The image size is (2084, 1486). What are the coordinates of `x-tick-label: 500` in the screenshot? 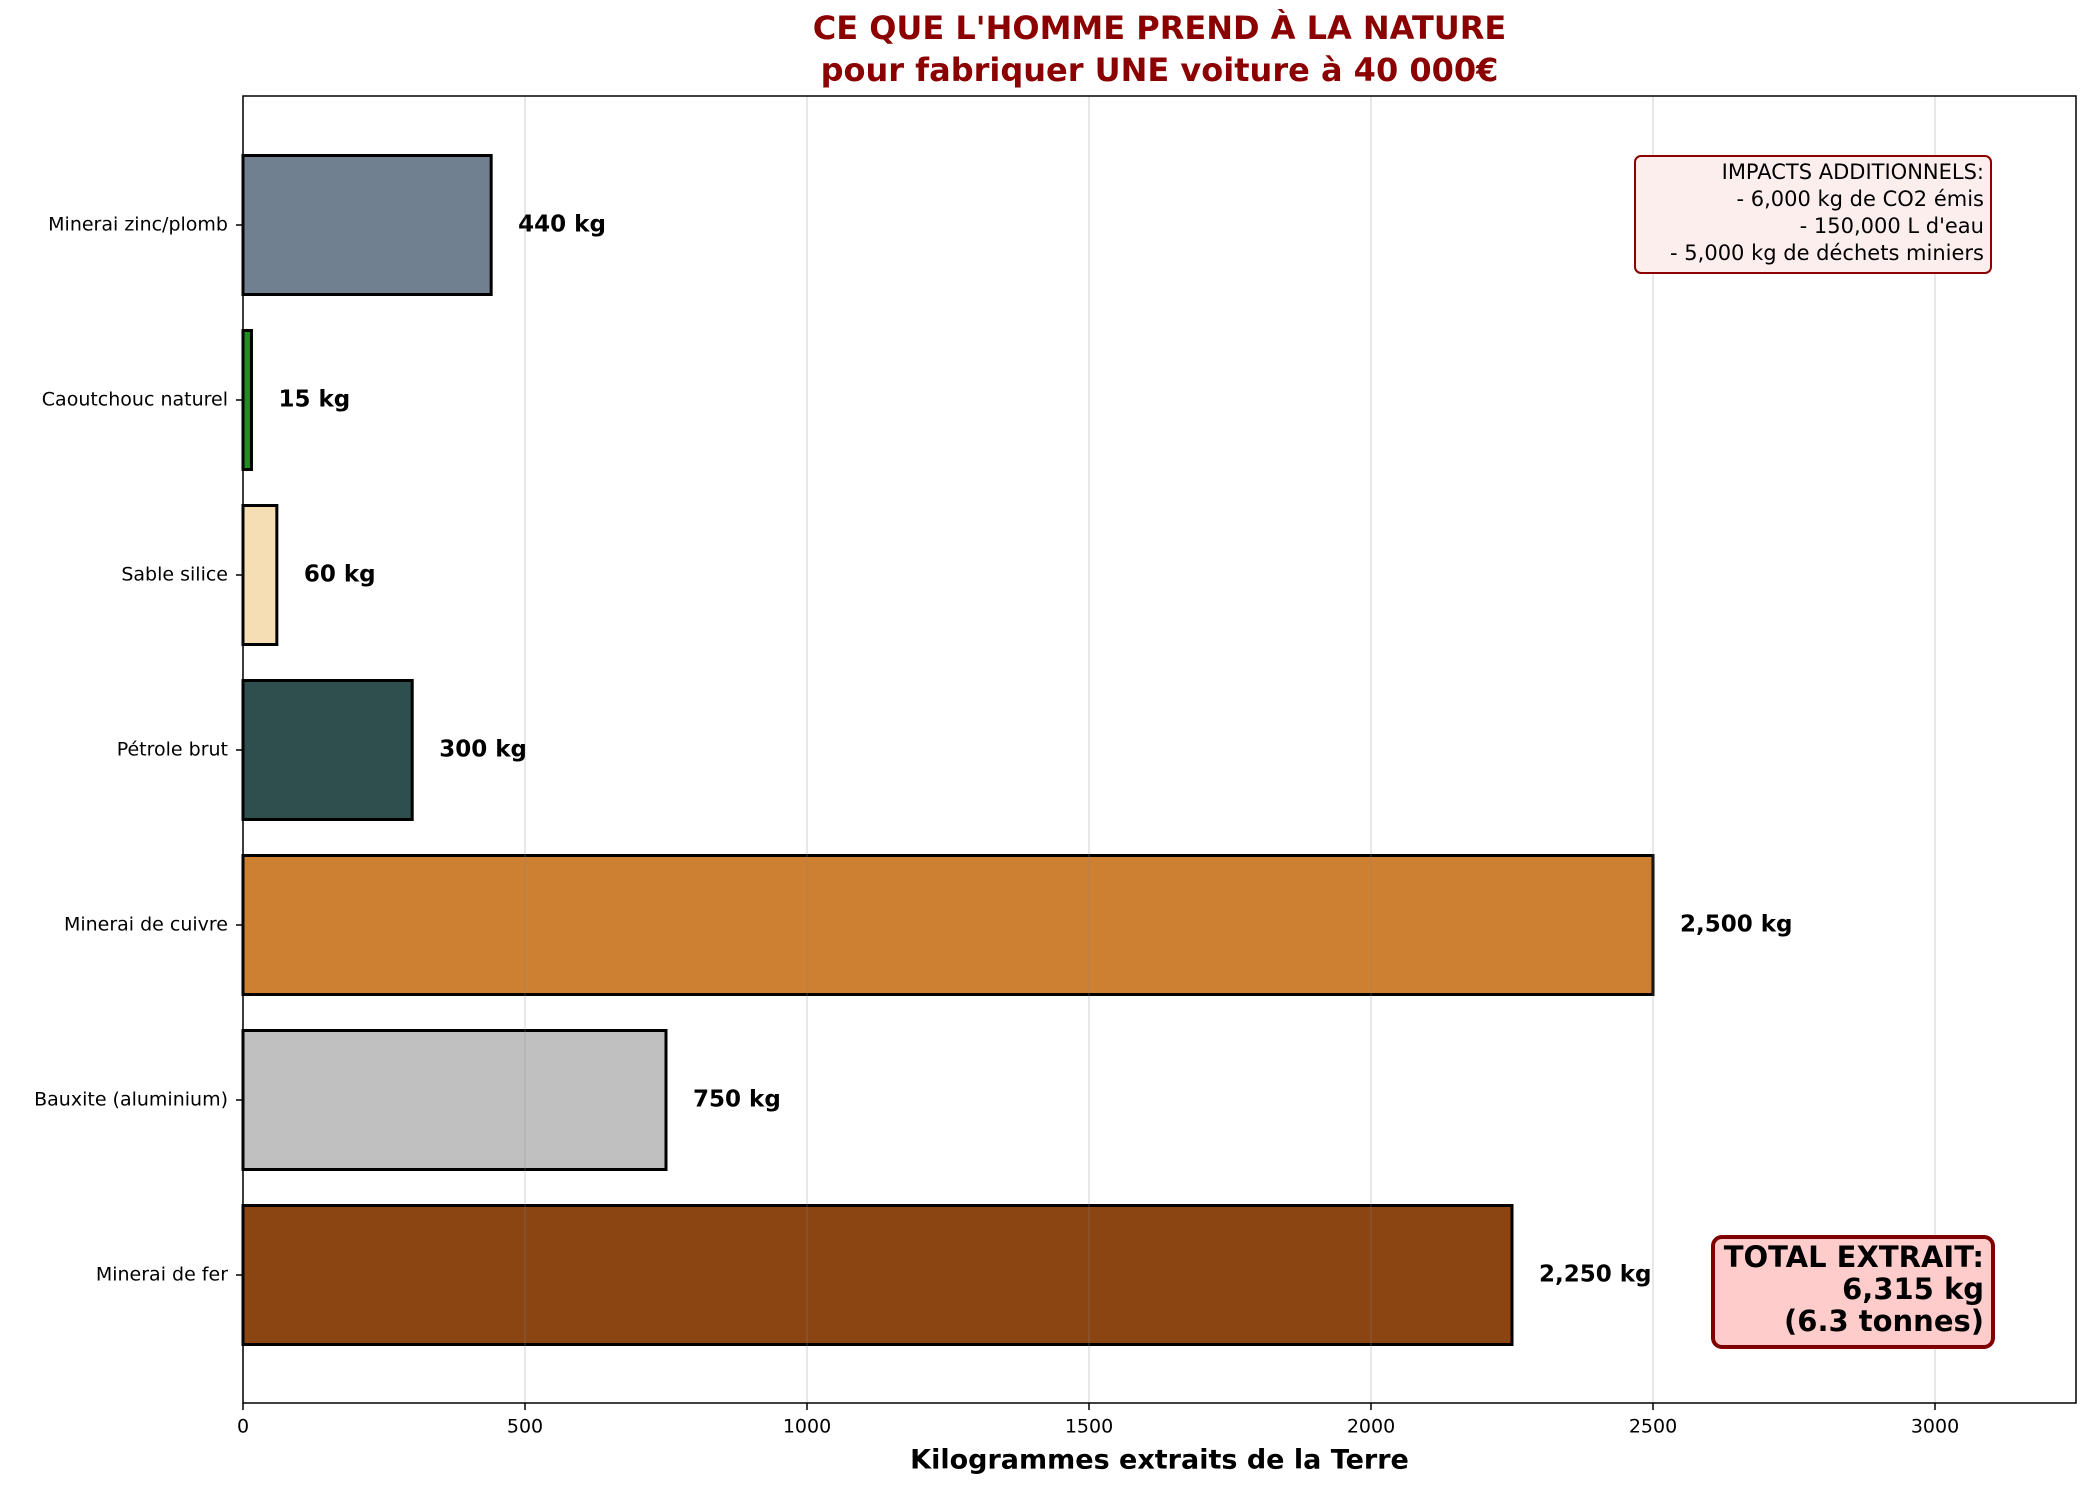 It's located at (525, 1427).